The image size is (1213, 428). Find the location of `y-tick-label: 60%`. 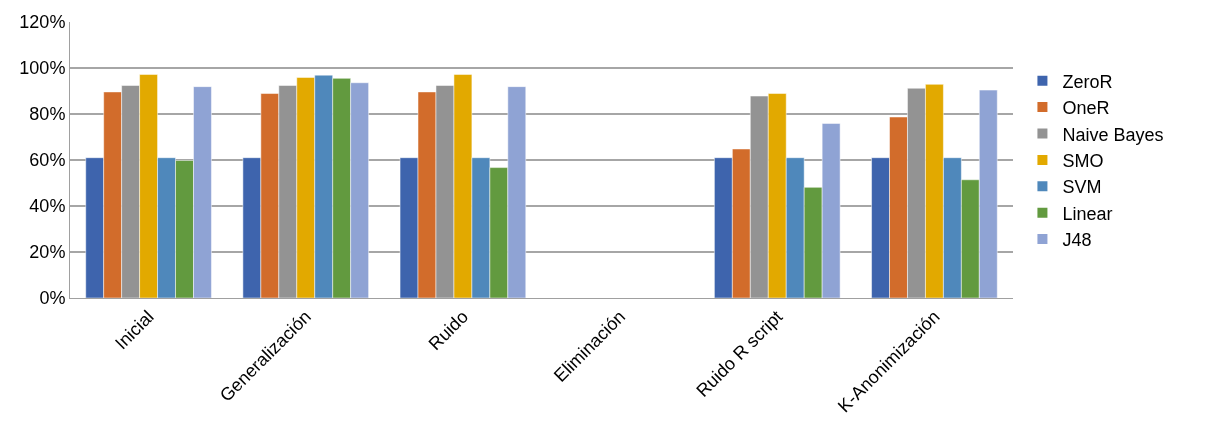

y-tick-label: 60% is located at coordinates (47, 160).